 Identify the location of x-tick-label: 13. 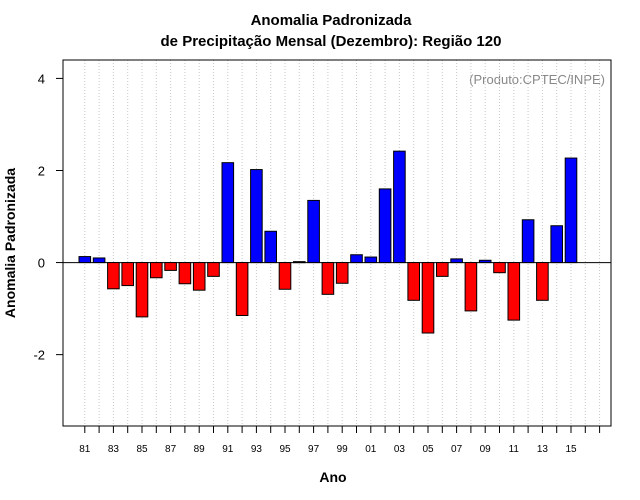
(543, 449).